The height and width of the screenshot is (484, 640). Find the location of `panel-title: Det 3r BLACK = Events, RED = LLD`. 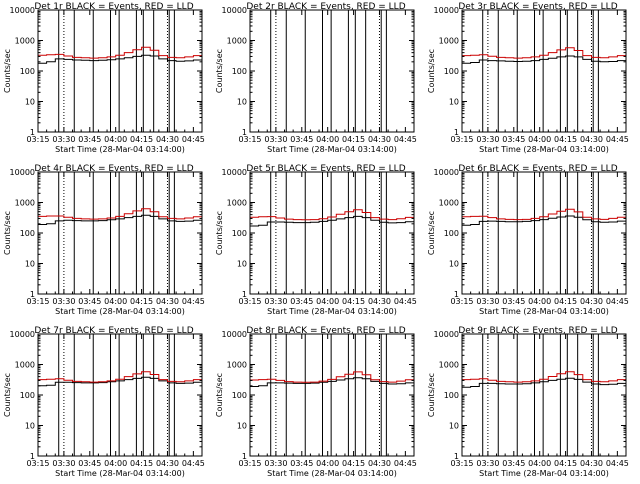

panel-title: Det 3r BLACK = Events, RED = LLD is located at coordinates (537, 7).